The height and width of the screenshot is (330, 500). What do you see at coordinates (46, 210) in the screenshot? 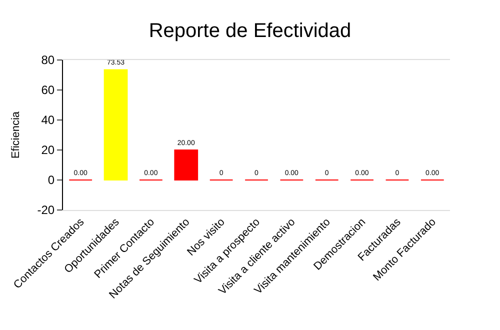
I see `y-tick-label: -20` at bounding box center [46, 210].